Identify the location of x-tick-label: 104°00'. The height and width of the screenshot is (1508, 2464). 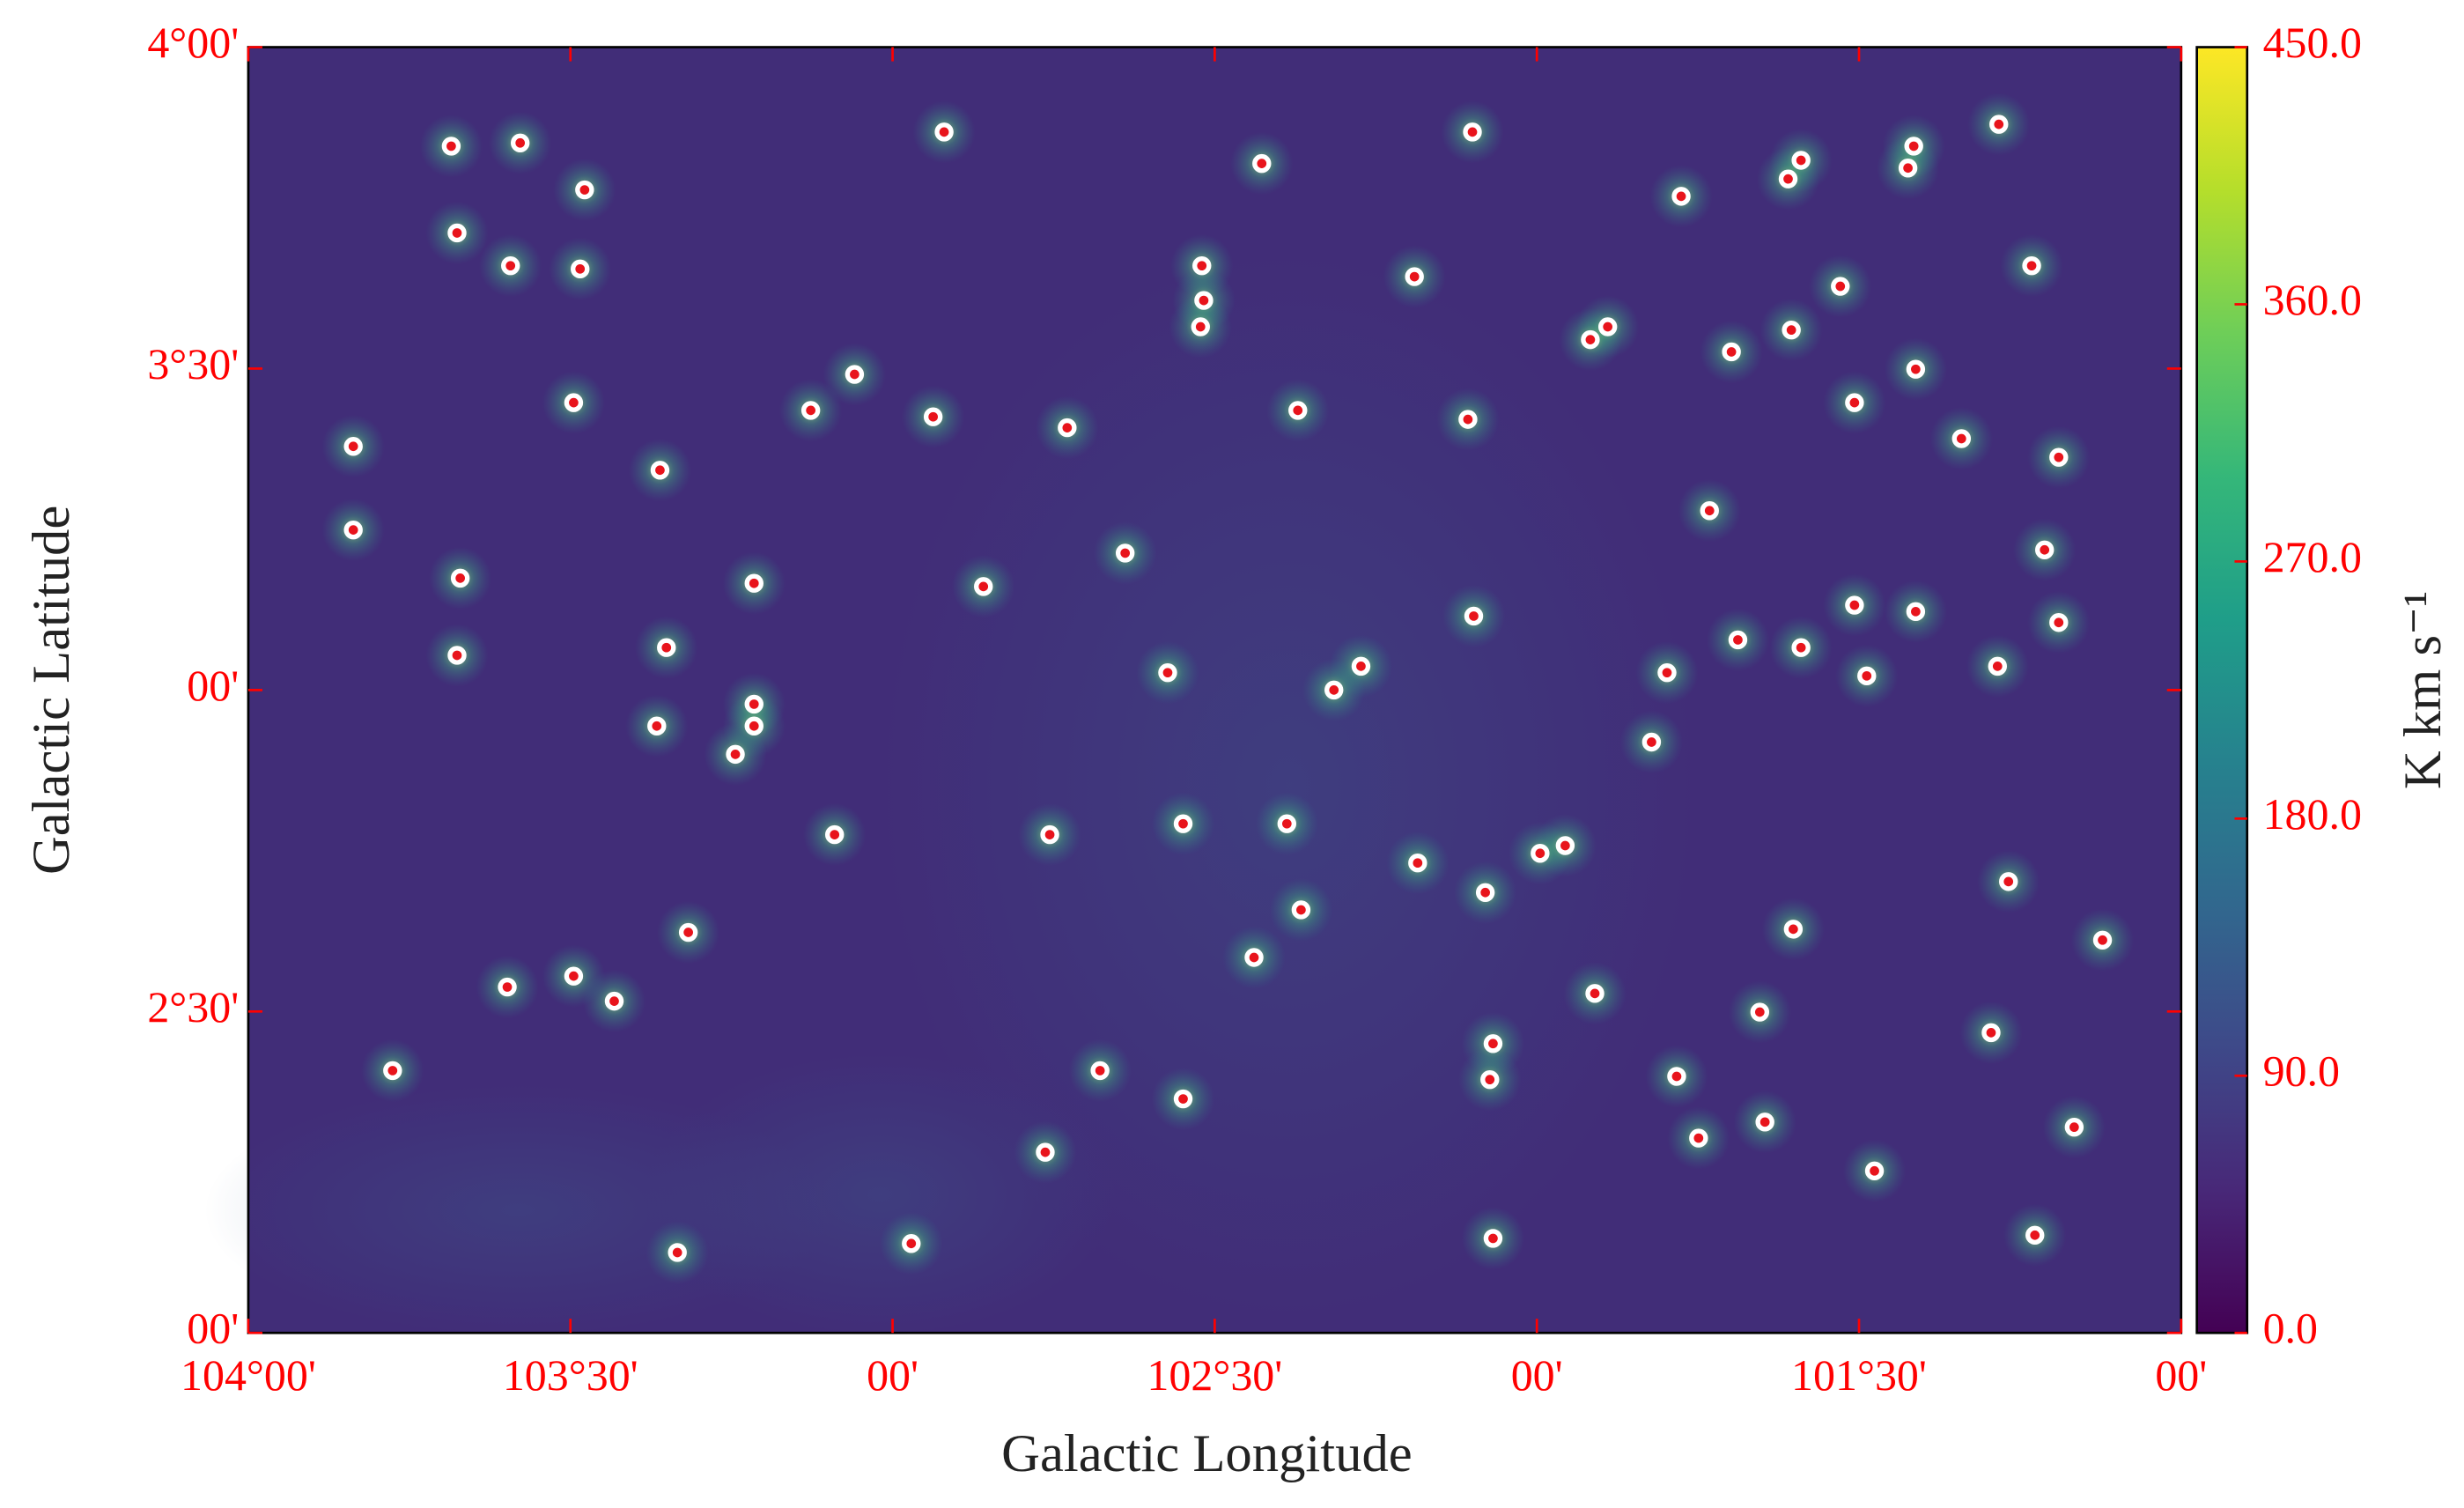
(248, 1375).